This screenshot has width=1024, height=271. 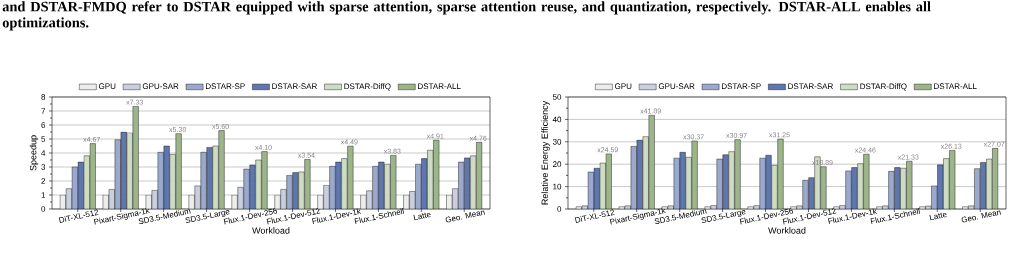 What do you see at coordinates (557, 141) in the screenshot?
I see `y-tick-label: 30` at bounding box center [557, 141].